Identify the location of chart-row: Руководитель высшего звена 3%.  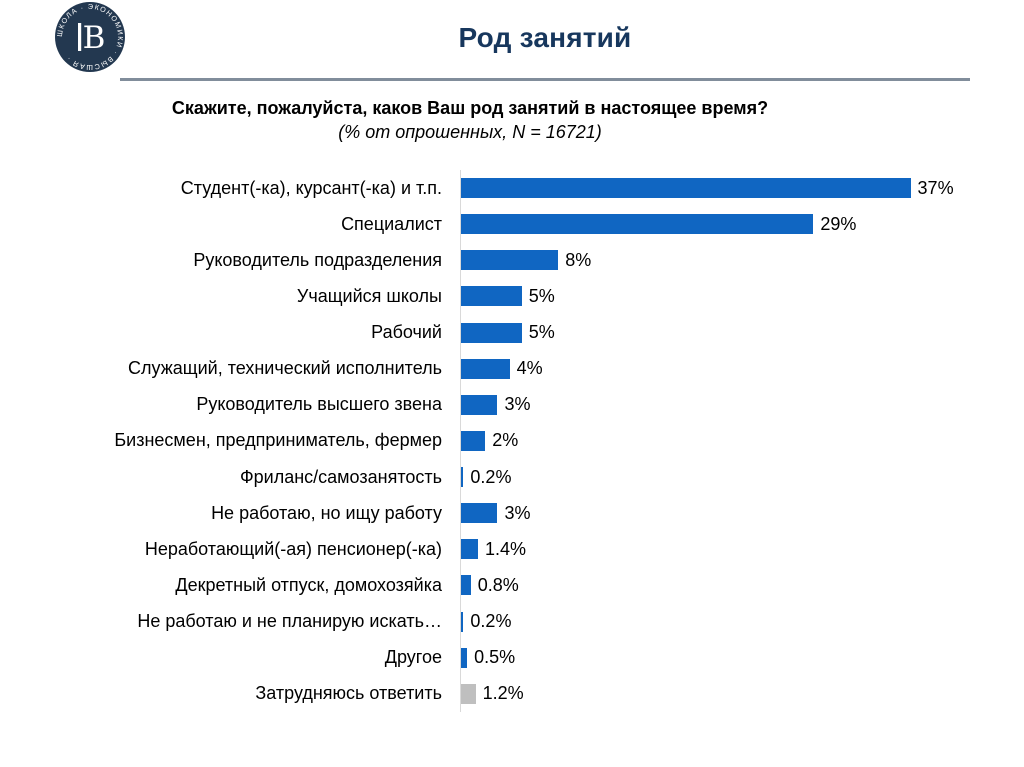
(512, 405).